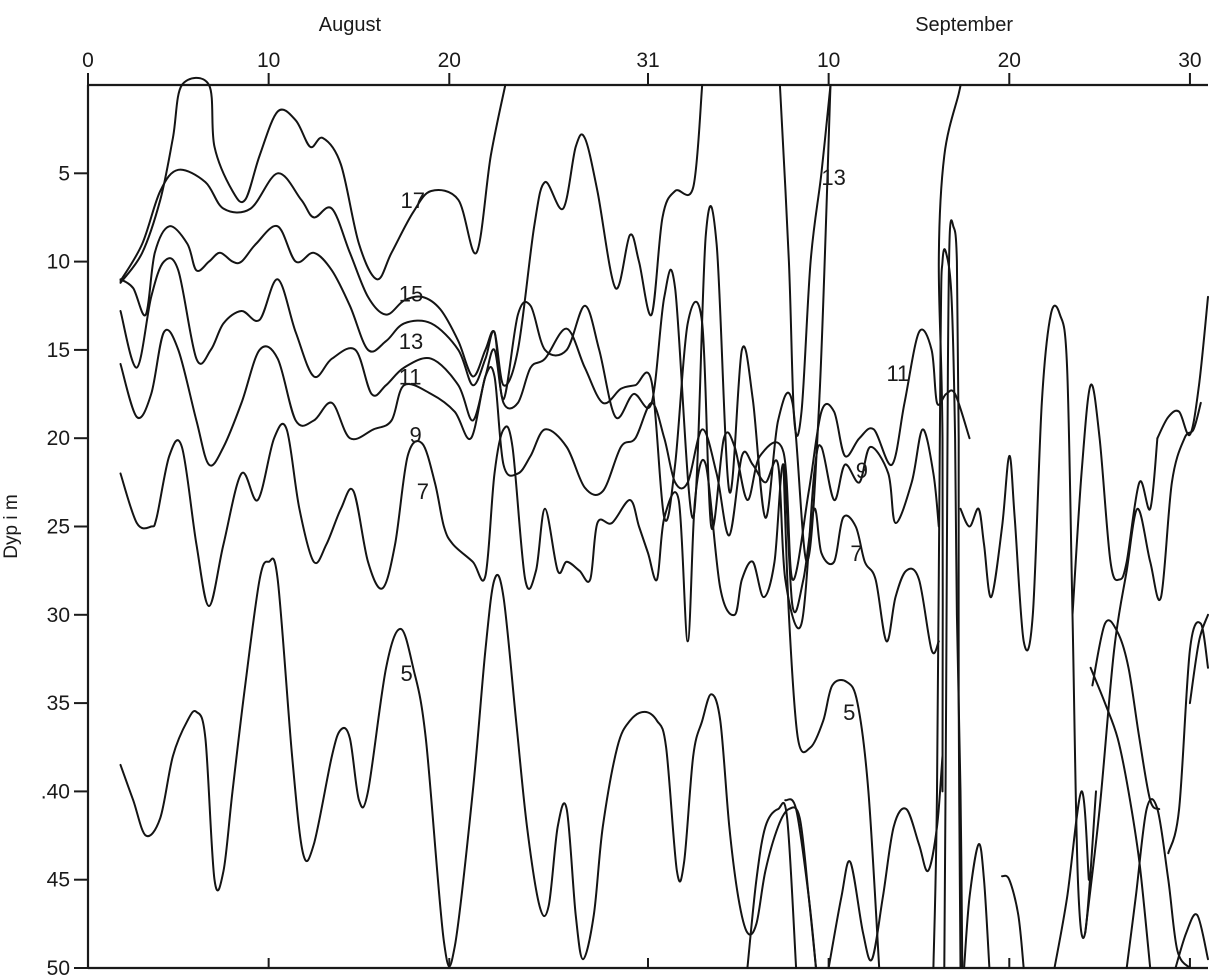  Describe the element at coordinates (58, 527) in the screenshot. I see `y-tick-label: 25` at that location.